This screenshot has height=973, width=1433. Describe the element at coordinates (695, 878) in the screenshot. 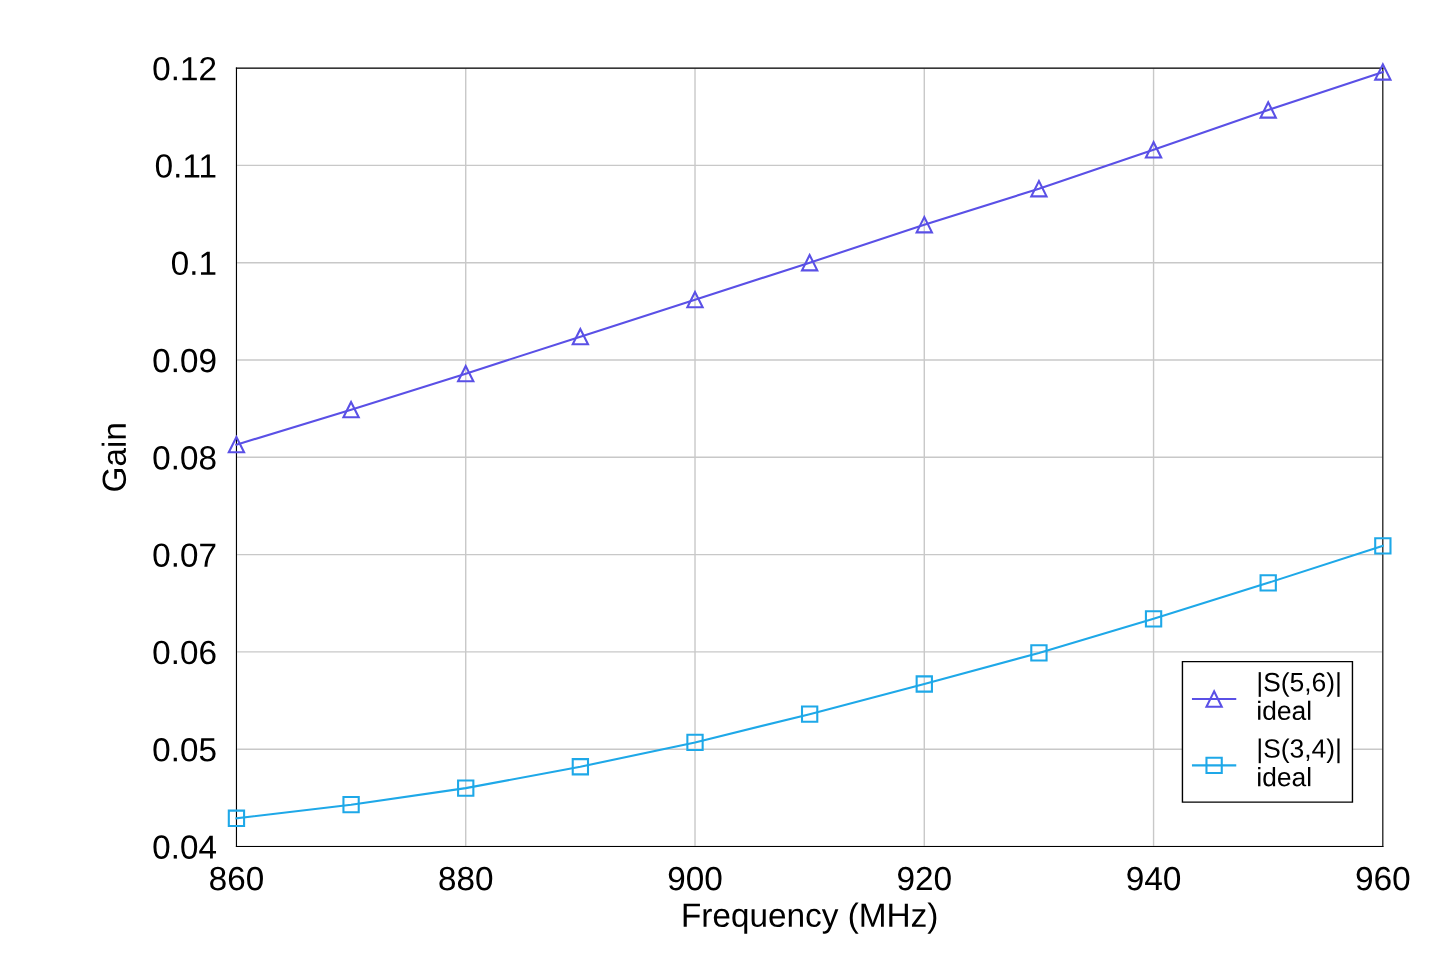

I see `x-tick-label: 900` at that location.